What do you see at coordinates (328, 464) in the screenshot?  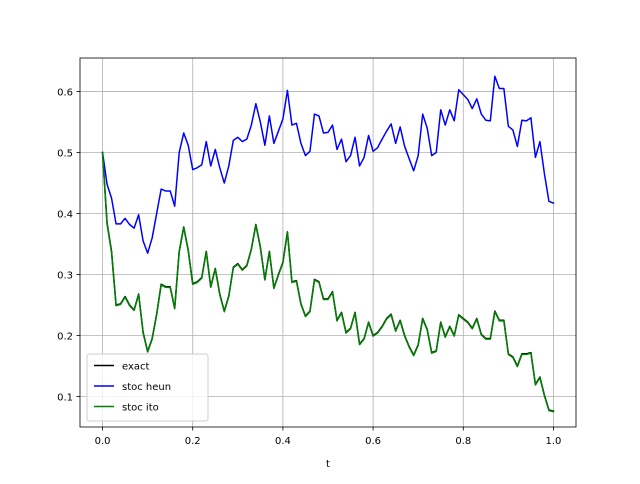 I see `x-axis-label: t` at bounding box center [328, 464].